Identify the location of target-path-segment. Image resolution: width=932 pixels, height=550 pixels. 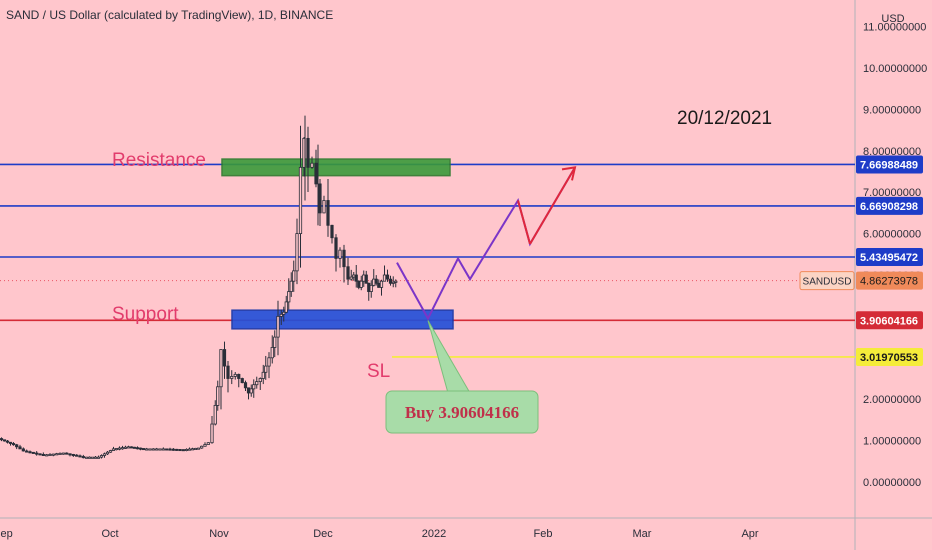
(524, 222).